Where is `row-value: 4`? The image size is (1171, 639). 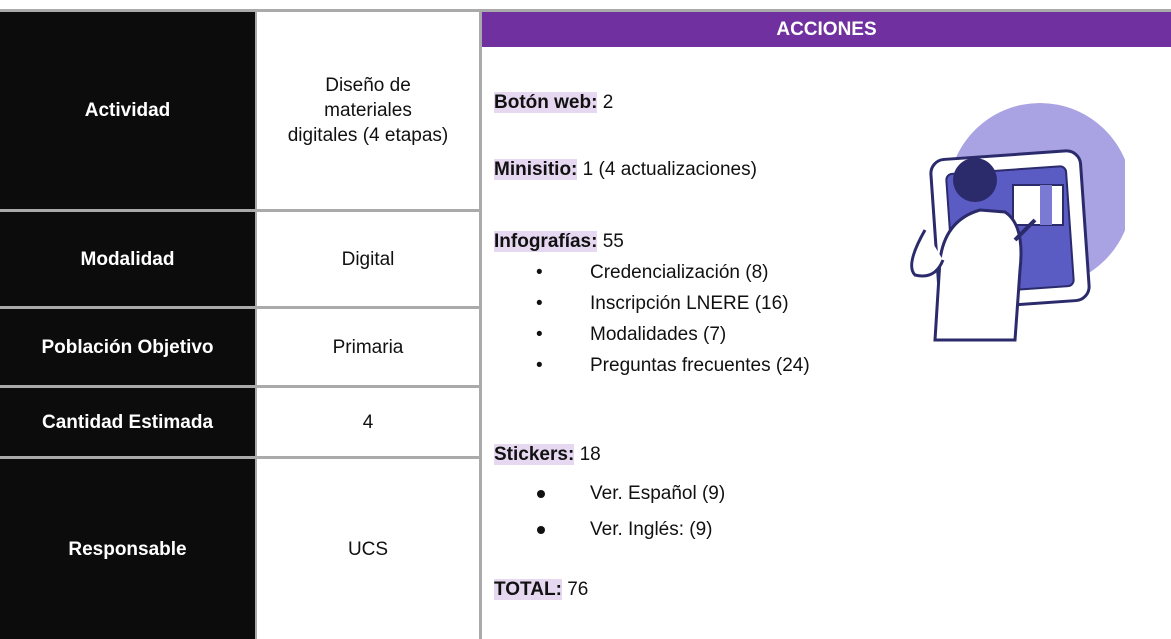
row-value: 4 is located at coordinates (369, 423).